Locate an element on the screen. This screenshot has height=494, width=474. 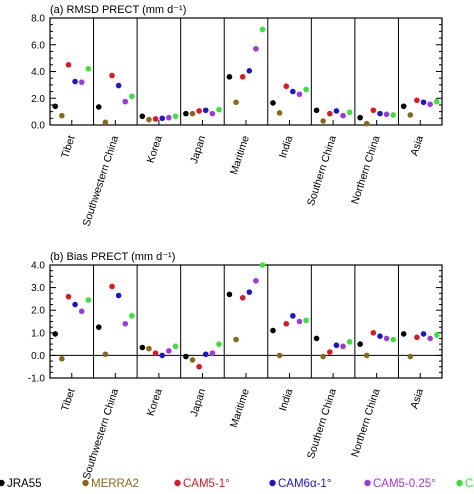
y-tick-label: 0.0 is located at coordinates (38, 126).